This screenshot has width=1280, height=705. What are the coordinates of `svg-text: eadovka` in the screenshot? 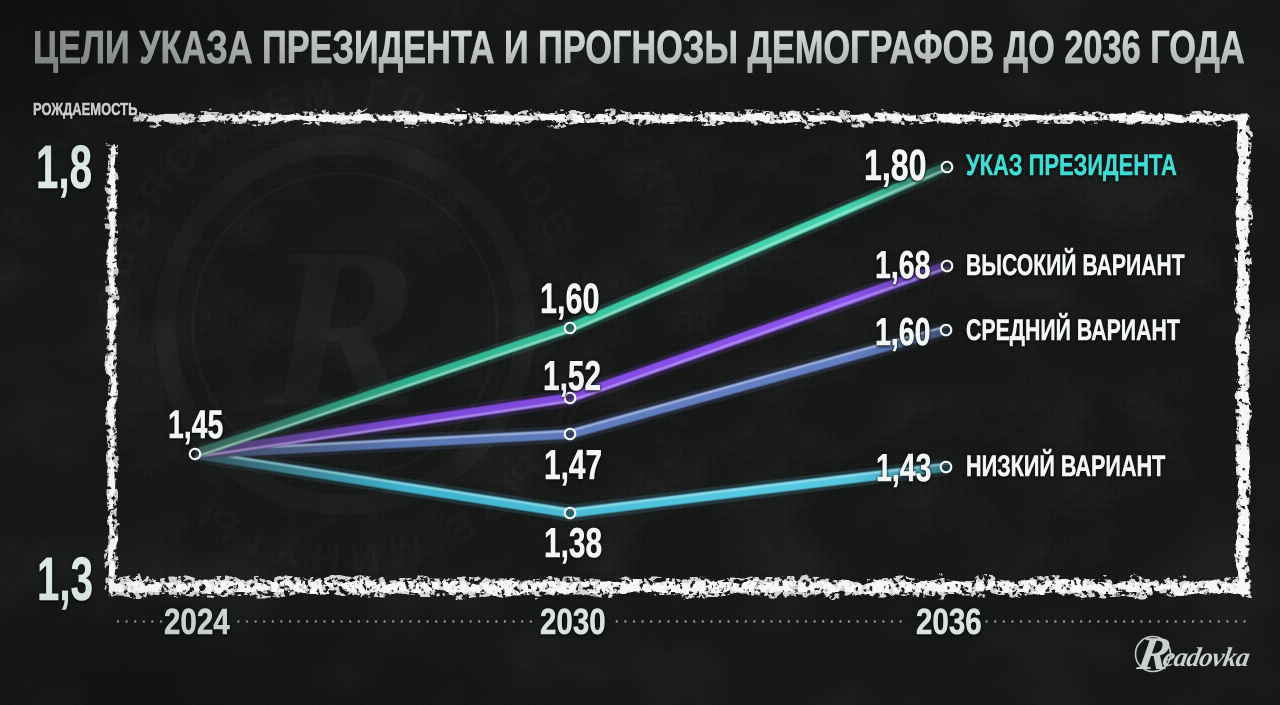 It's located at (1206, 657).